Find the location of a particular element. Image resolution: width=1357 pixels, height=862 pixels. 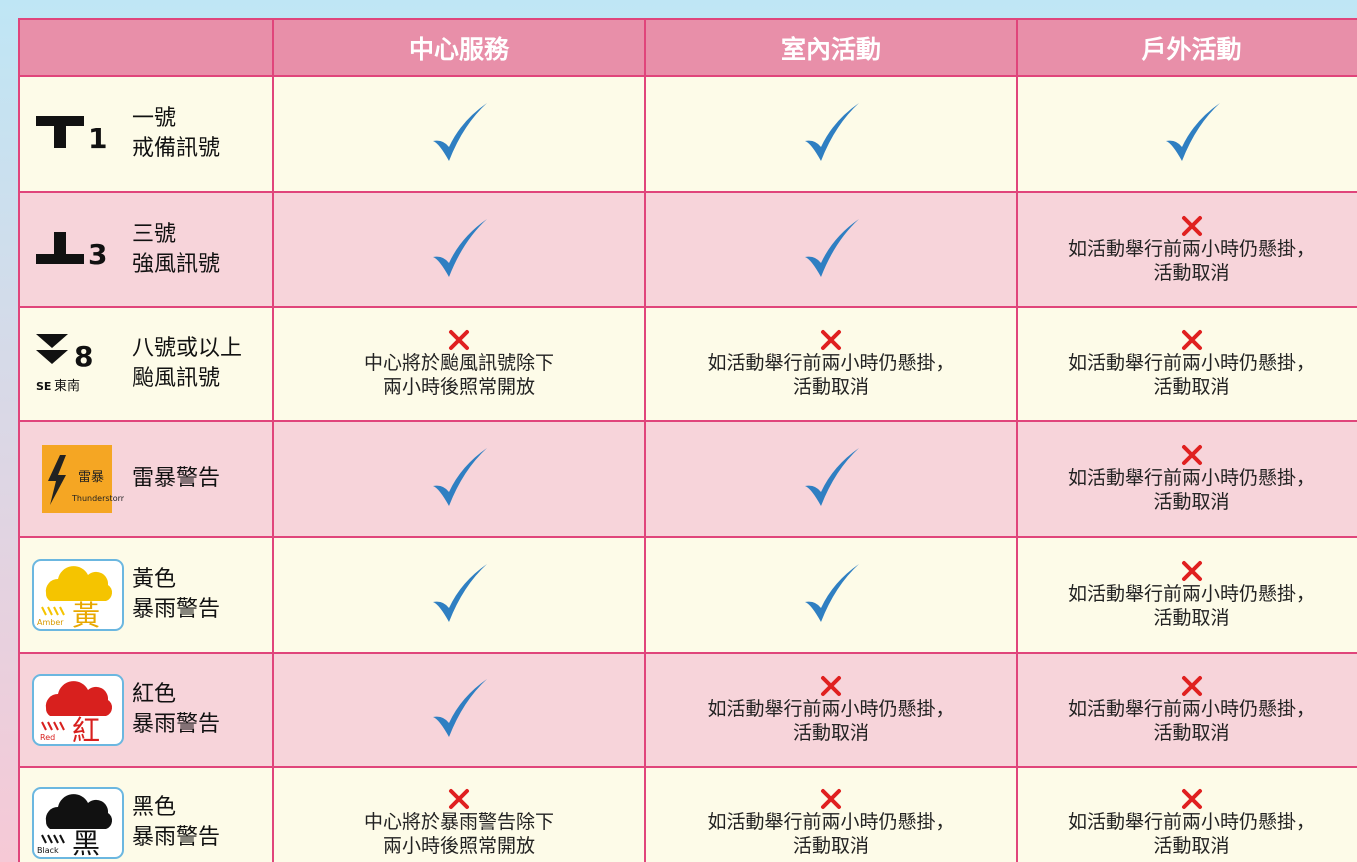

row-label-cell: Red 紅紅色暴雨警告 is located at coordinates (146, 710).